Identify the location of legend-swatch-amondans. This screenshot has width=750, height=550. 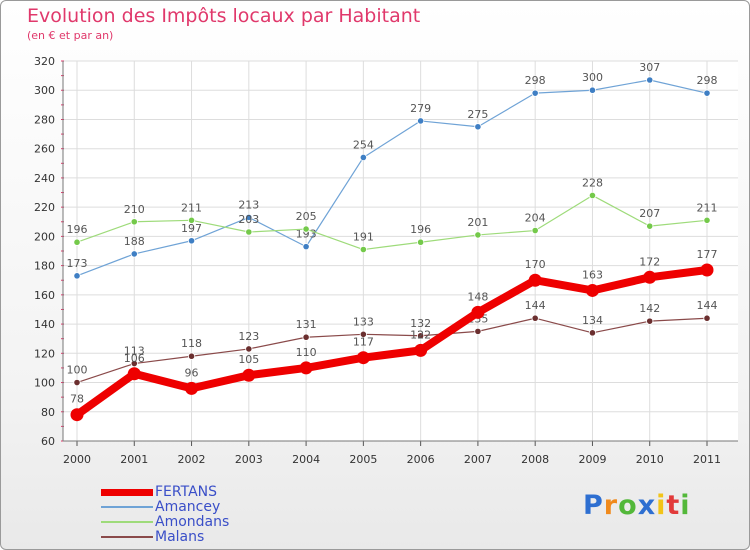
(127, 522).